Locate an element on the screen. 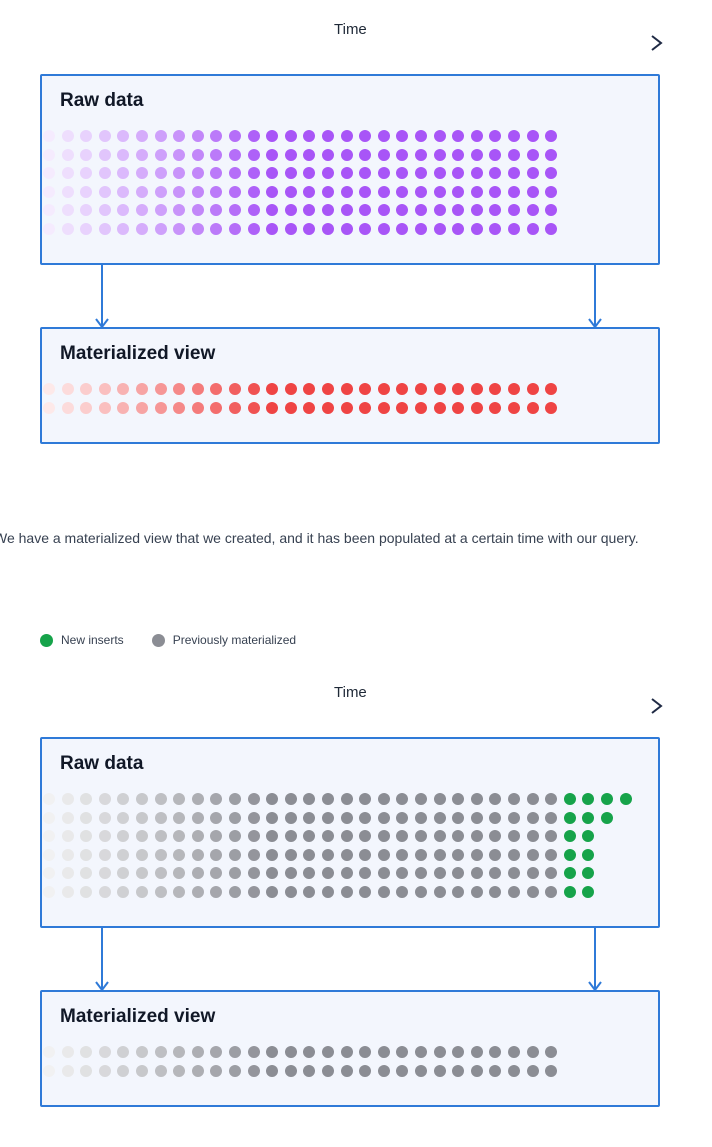 Image resolution: width=712 pixels, height=1147 pixels. time-axis-label-2: Time is located at coordinates (350, 692).